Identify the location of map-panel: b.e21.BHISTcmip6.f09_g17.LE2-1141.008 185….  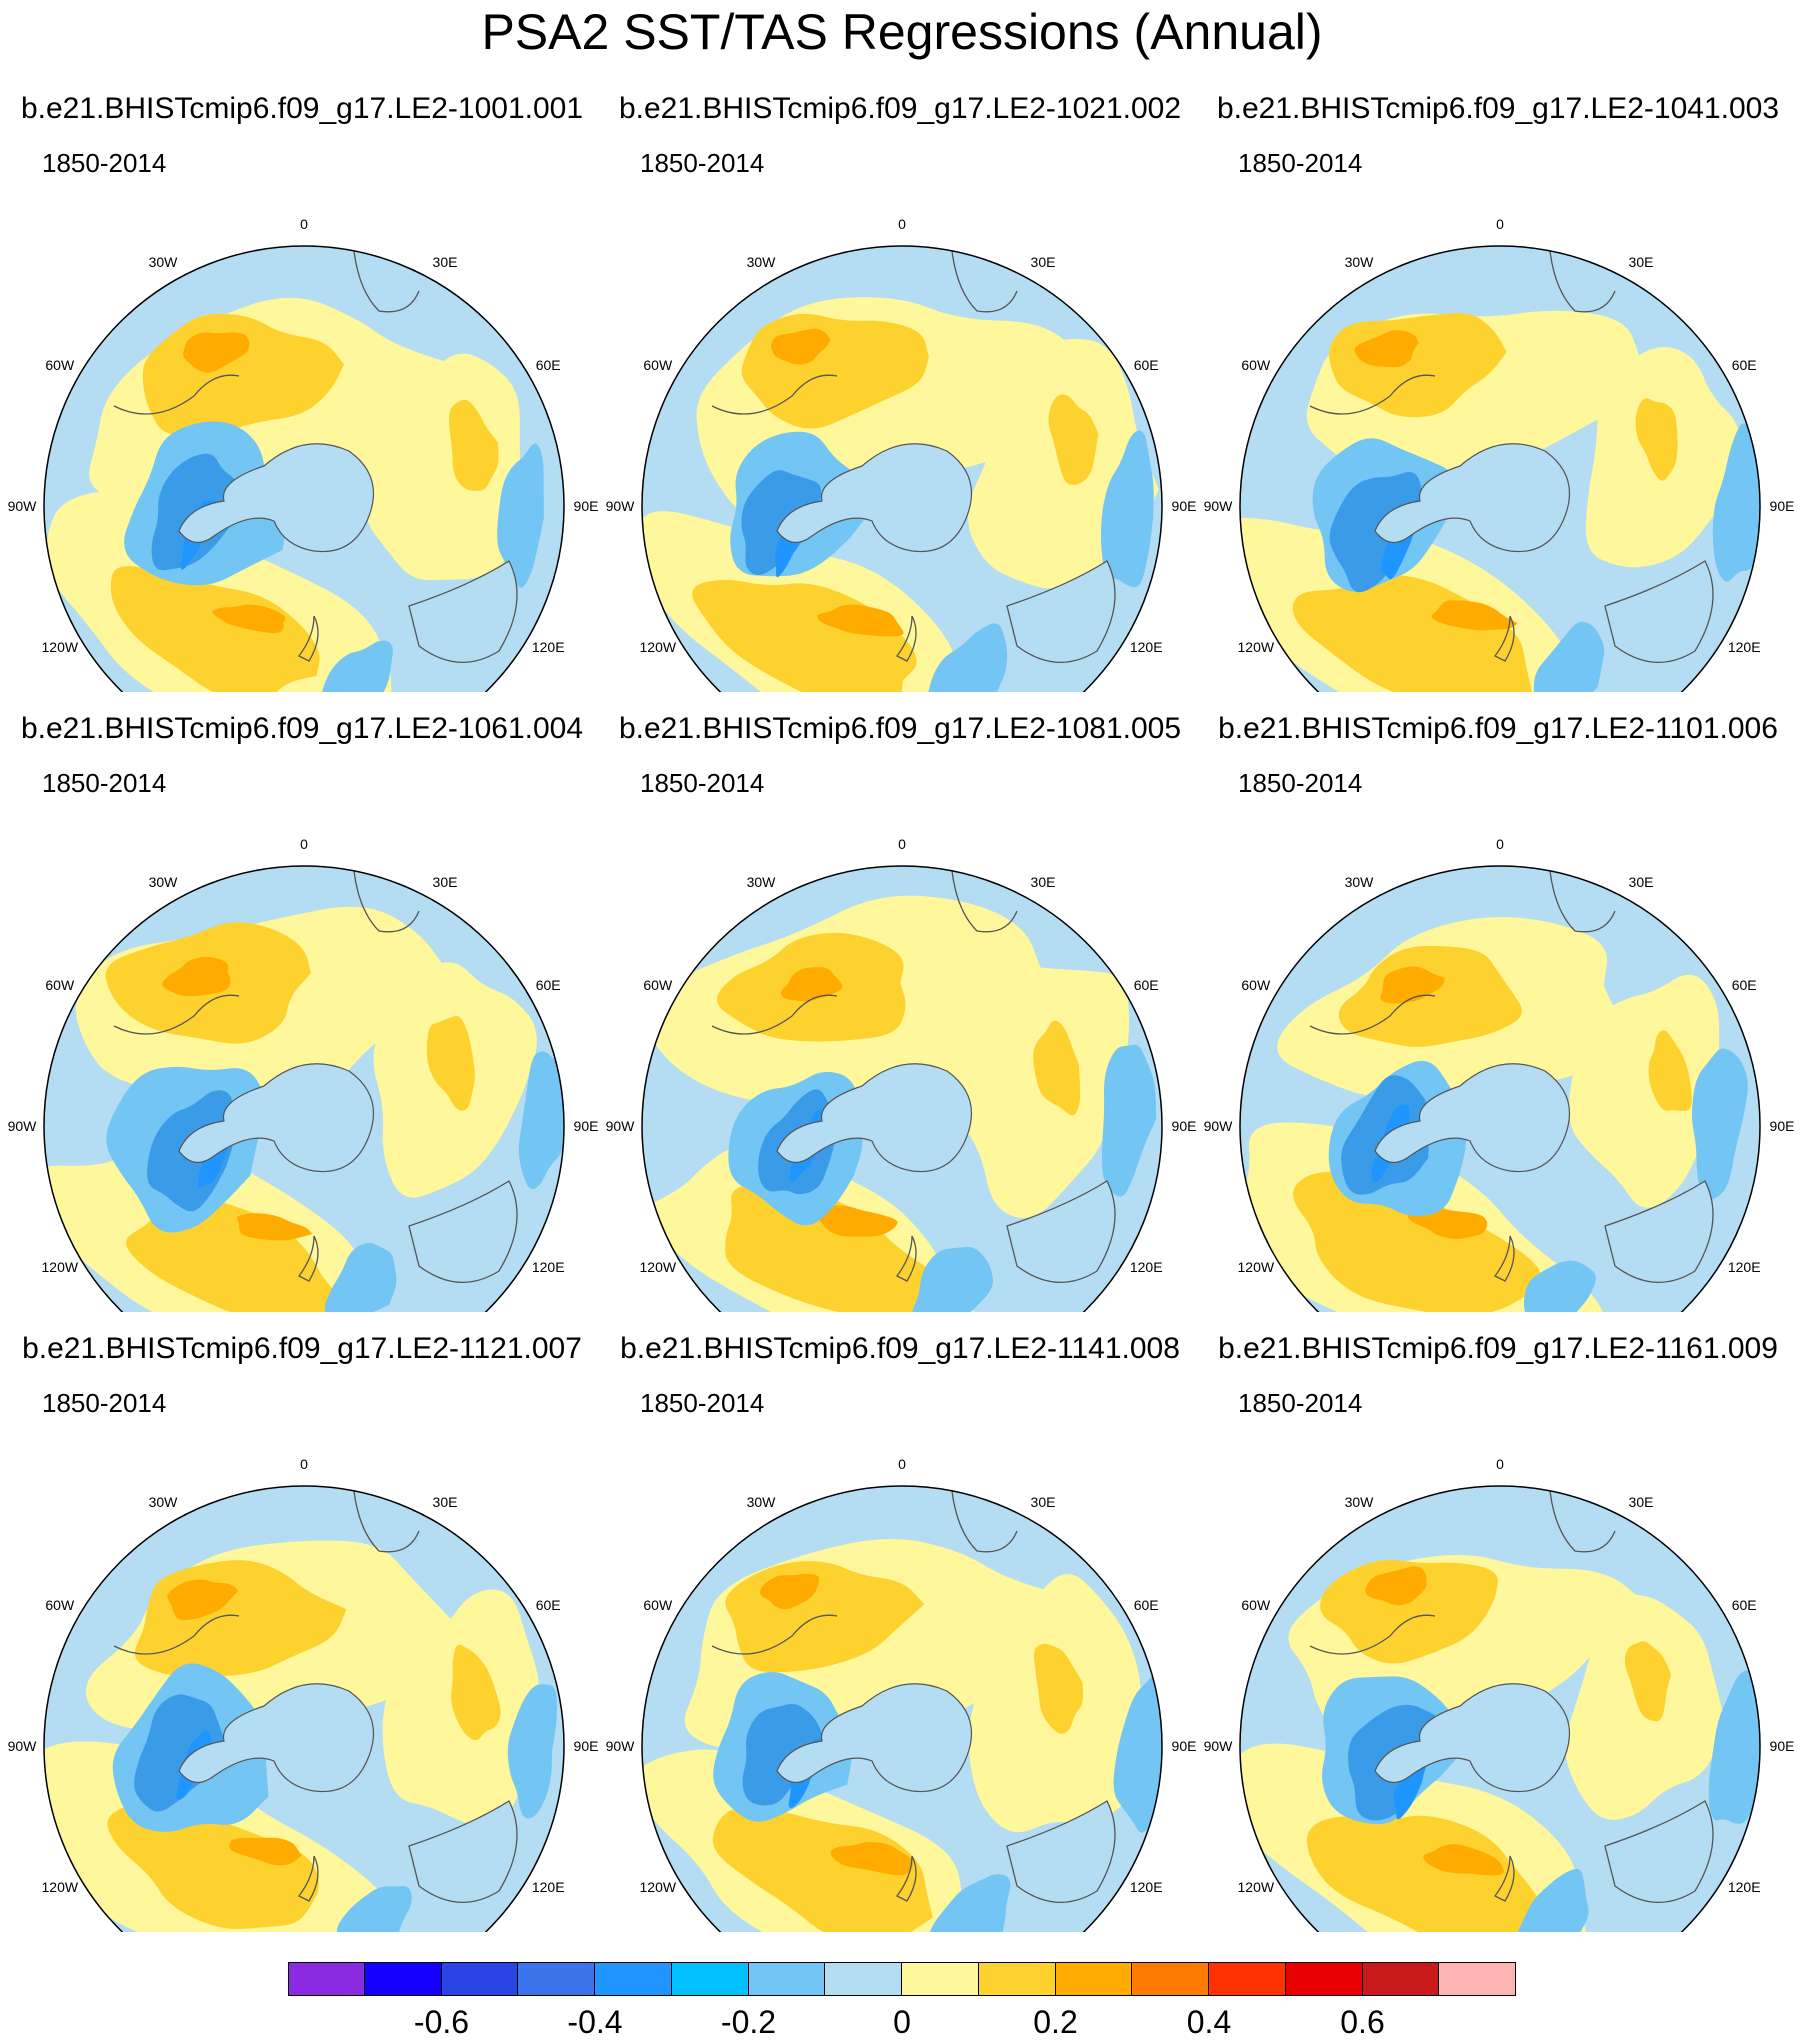
(900, 1632).